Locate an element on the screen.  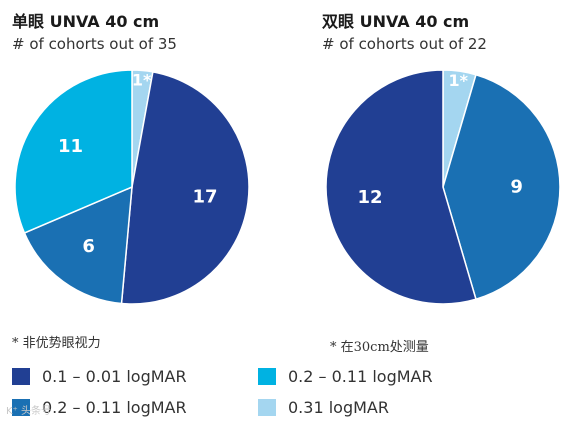
chart-1-subtitle: # of cohorts out of 35 is located at coordinates (94, 44).